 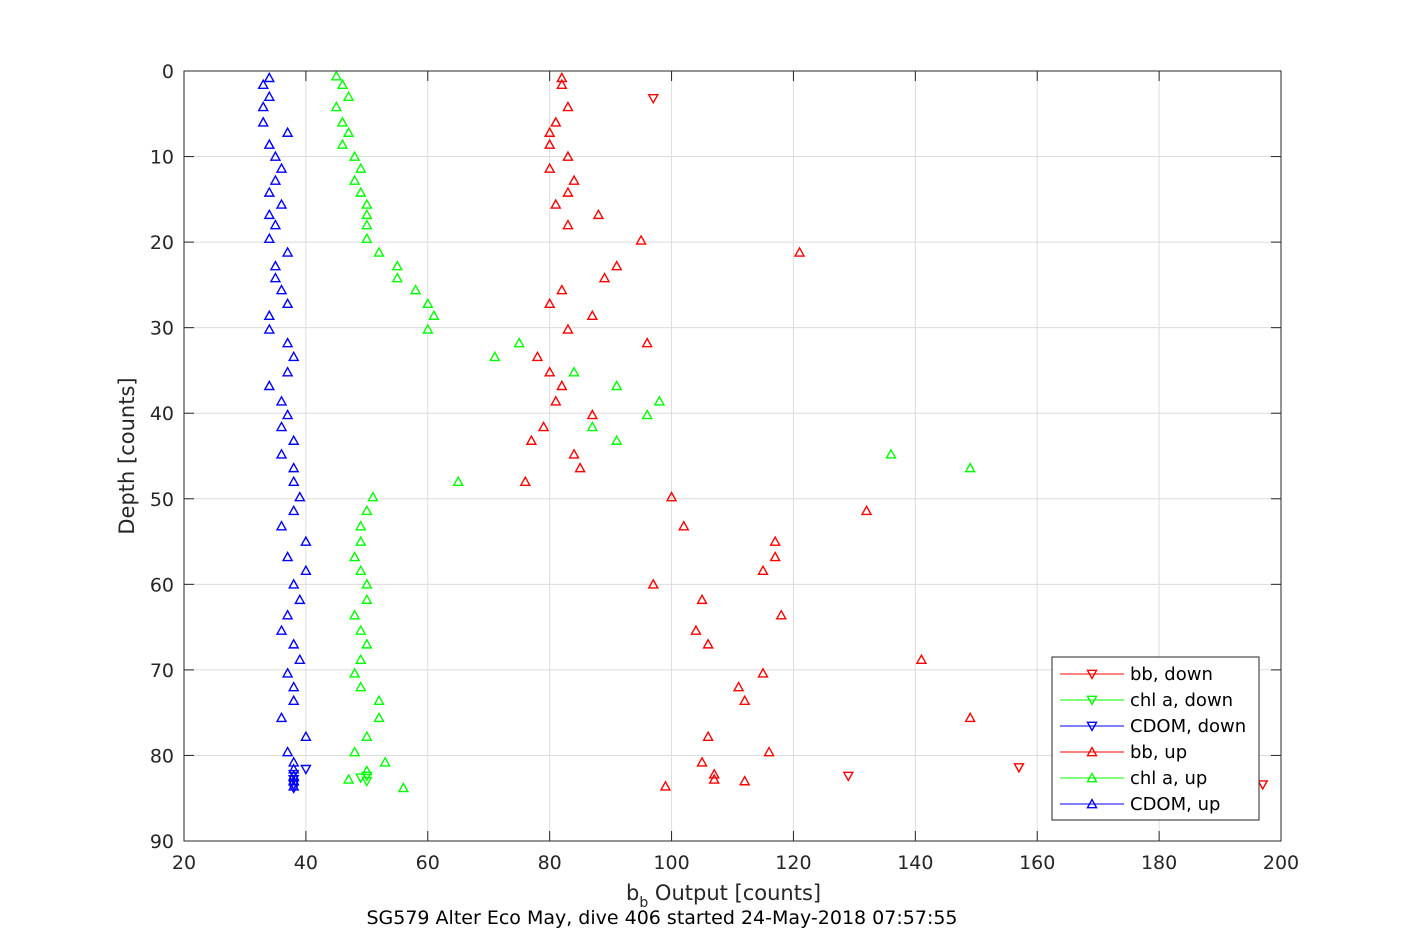 I want to click on y-tick-label: 60, so click(x=162, y=585).